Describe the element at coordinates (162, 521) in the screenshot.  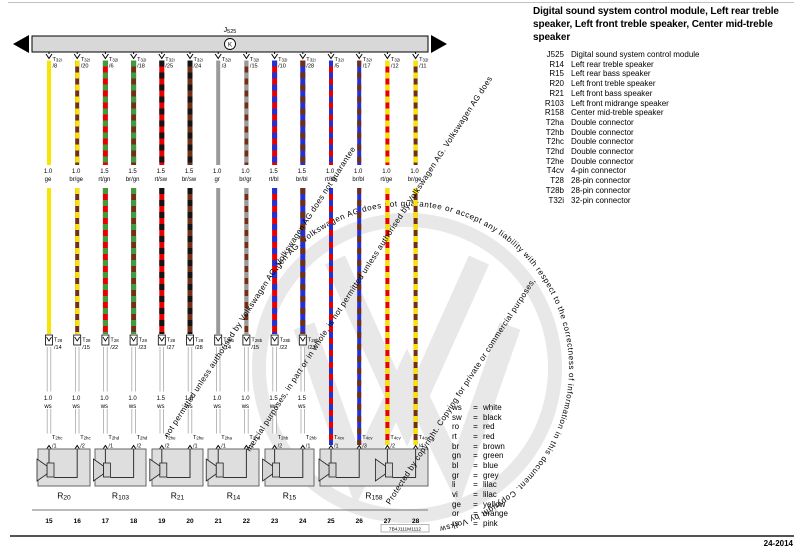
I see `track-number: 19` at that location.